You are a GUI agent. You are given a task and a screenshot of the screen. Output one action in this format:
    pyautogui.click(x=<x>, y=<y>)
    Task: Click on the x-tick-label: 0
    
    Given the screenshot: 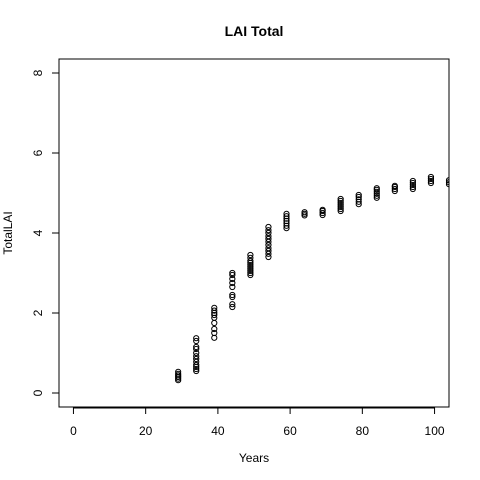 What is the action you would take?
    pyautogui.click(x=73, y=431)
    